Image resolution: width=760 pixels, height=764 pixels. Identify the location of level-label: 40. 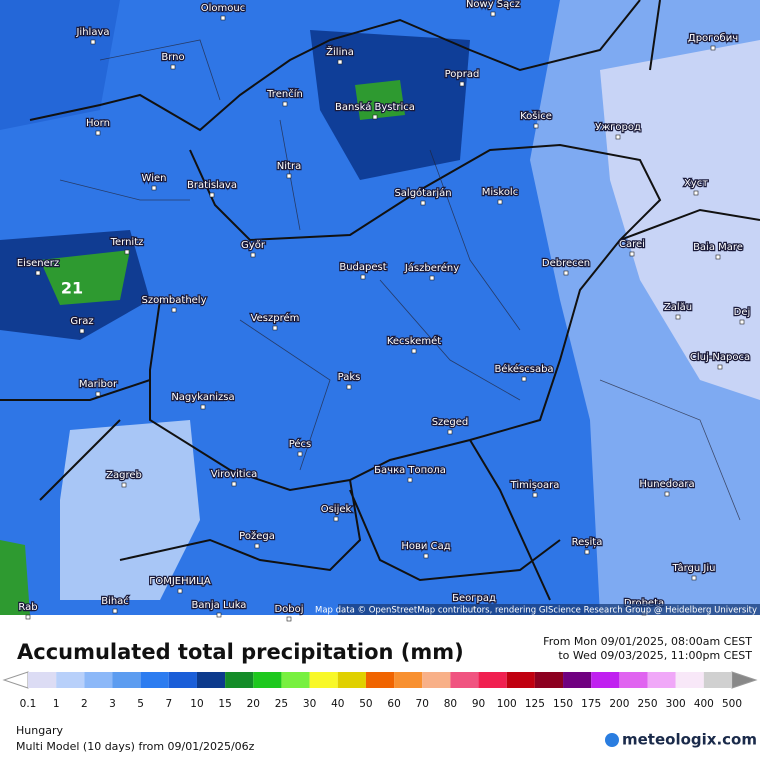
(337, 704).